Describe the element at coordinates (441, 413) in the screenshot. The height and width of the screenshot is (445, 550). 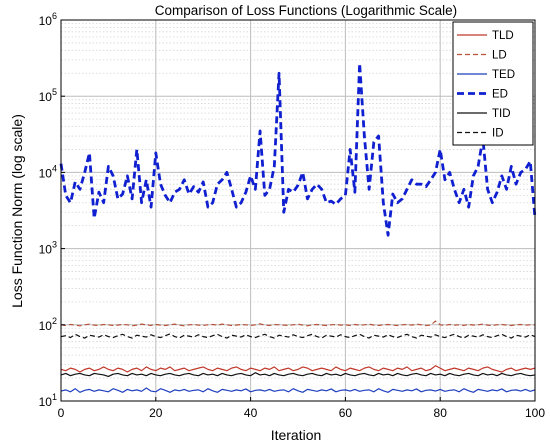
I see `x-tick-label: 80` at that location.